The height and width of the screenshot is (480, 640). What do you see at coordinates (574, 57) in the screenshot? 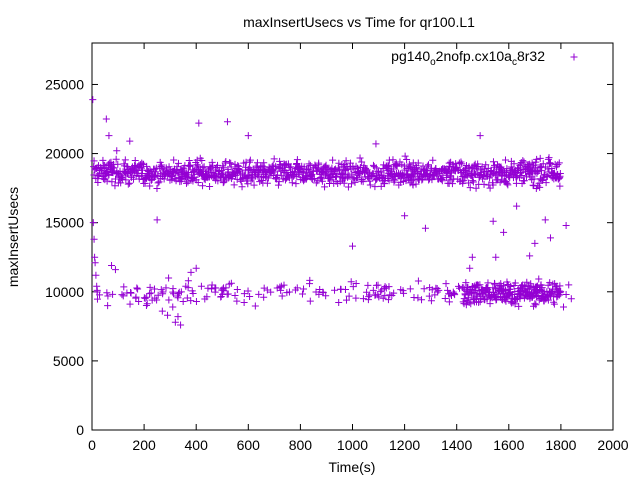
I see `legend-plus-mark` at bounding box center [574, 57].